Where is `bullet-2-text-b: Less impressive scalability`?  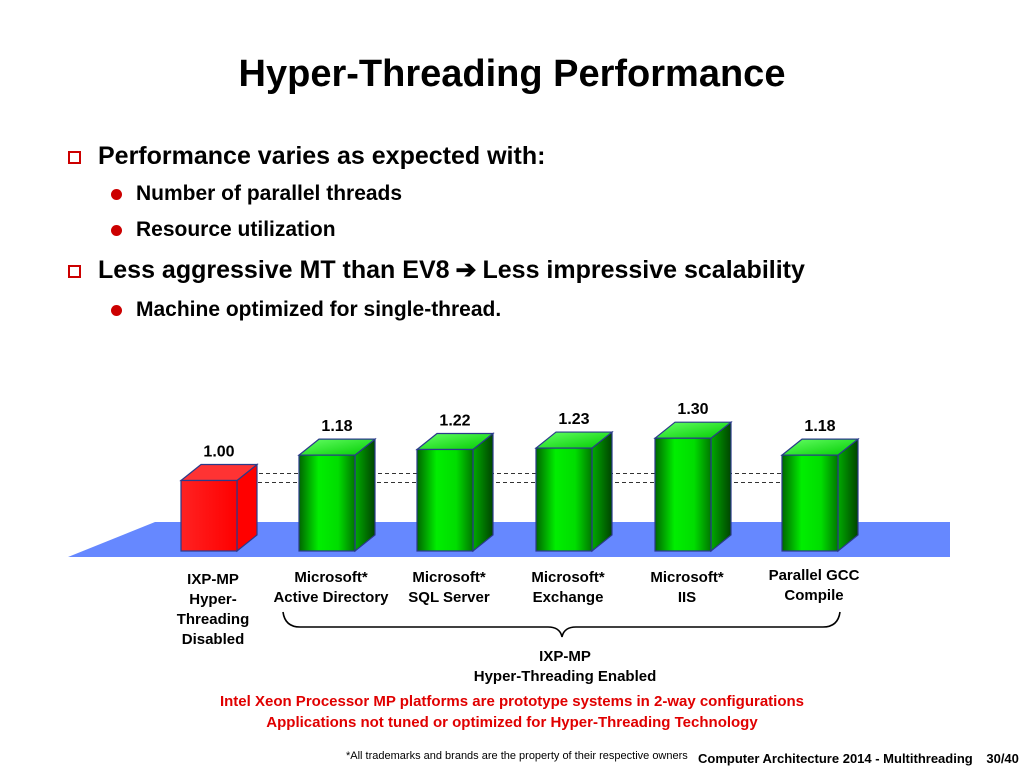
bullet-2-text-b: Less impressive scalability is located at coordinates (643, 270).